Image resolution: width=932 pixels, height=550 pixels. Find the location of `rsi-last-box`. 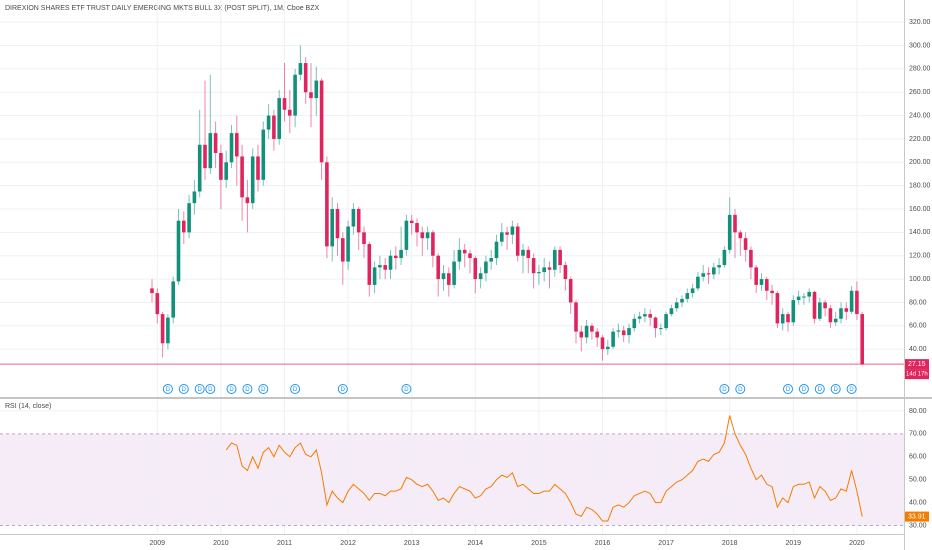

rsi-last-box is located at coordinates (917, 516).